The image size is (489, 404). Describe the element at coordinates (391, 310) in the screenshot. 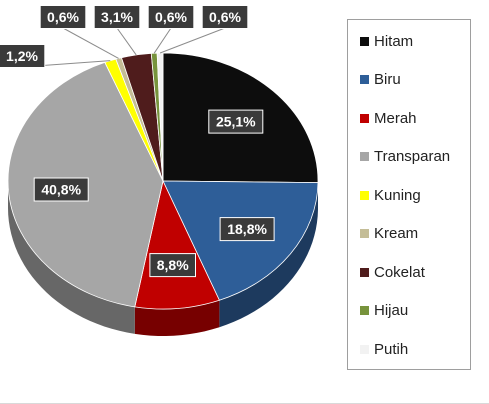

I see `legend-label: Hijau` at that location.